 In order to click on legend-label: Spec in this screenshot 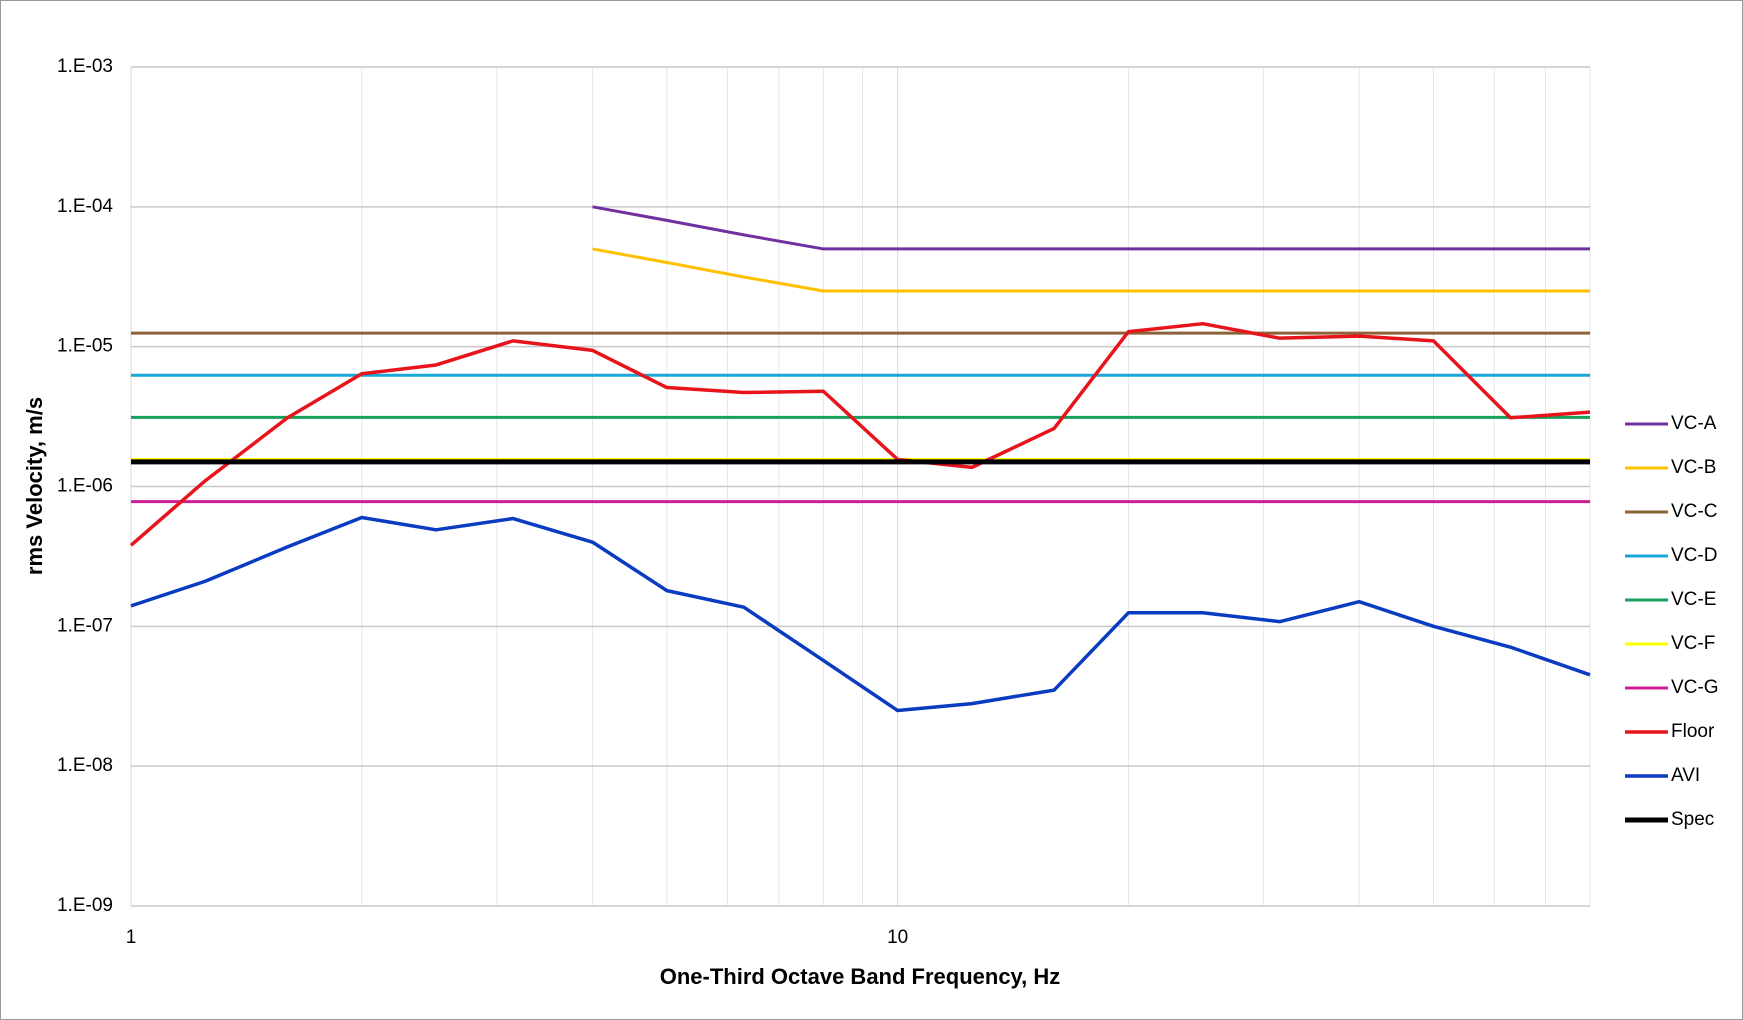, I will do `click(1692, 819)`.